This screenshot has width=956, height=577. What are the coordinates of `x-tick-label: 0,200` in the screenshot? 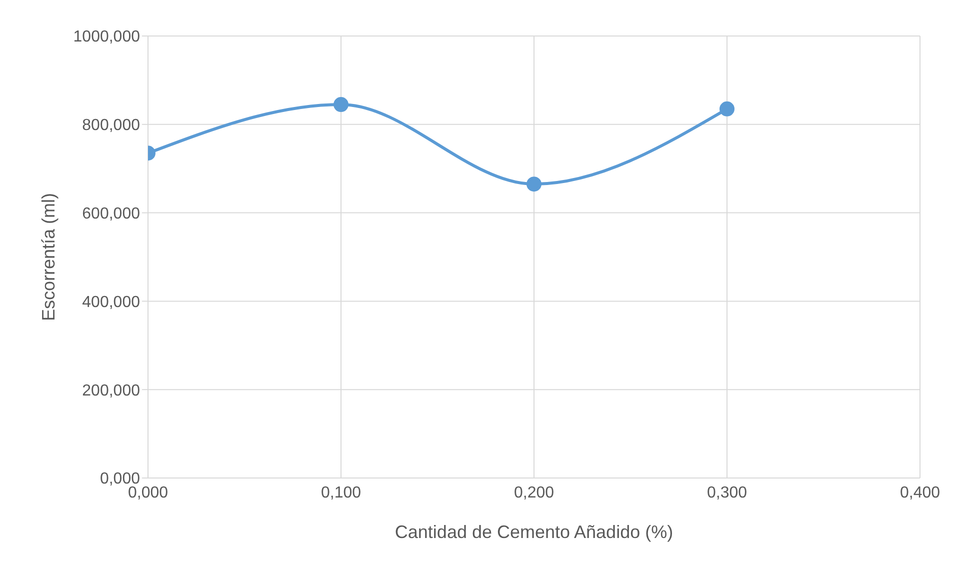 It's located at (534, 493).